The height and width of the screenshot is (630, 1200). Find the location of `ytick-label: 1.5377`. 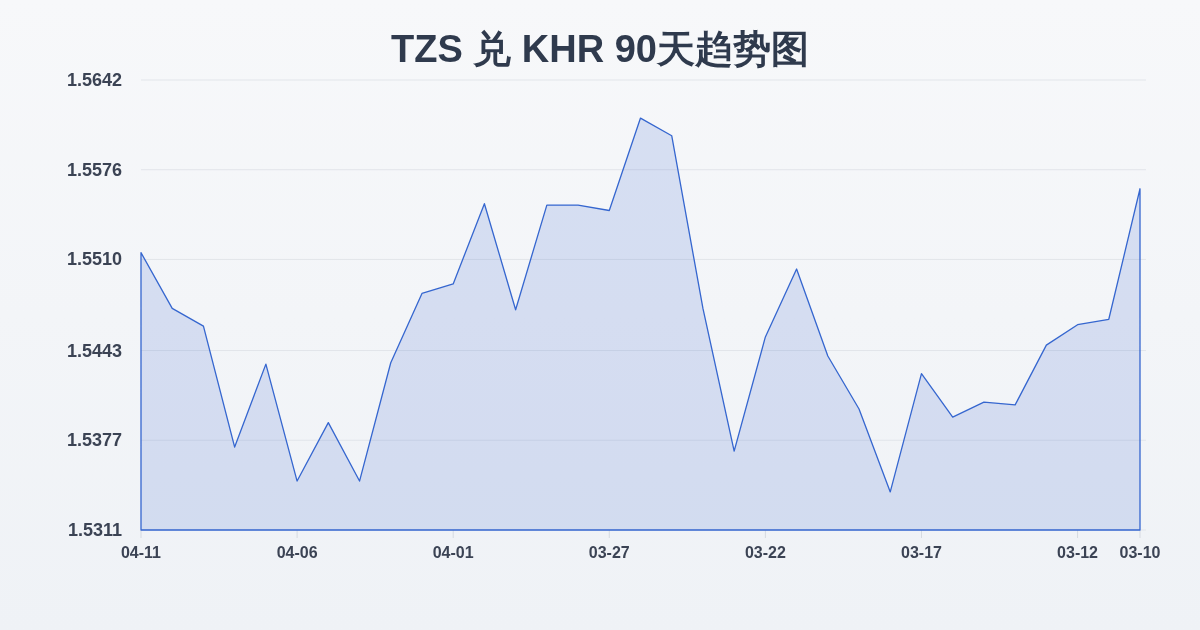

ytick-label: 1.5377 is located at coordinates (94, 440).